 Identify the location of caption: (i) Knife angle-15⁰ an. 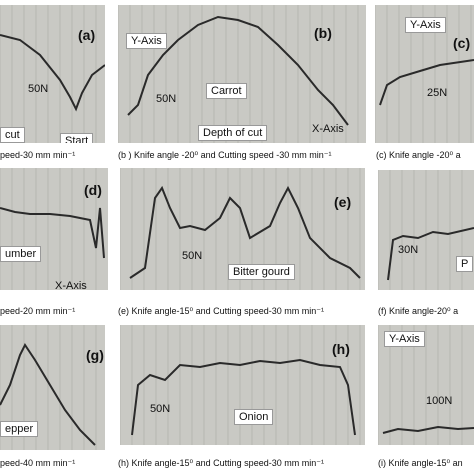
(420, 463).